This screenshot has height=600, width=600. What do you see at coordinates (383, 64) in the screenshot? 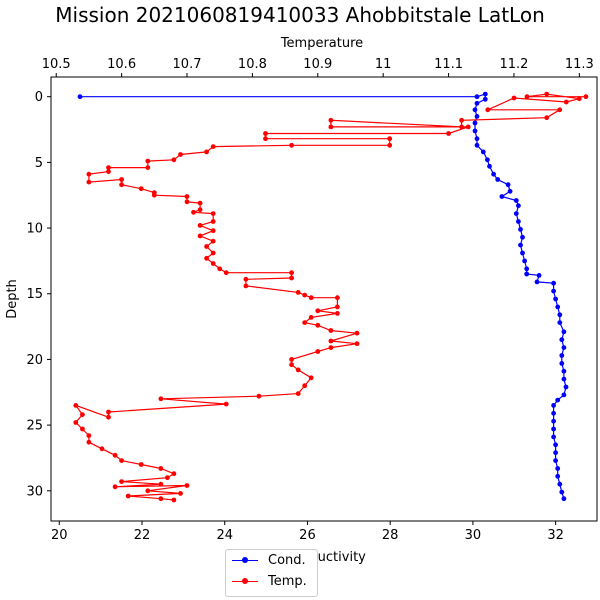
I see `top-tick-label: 11` at bounding box center [383, 64].